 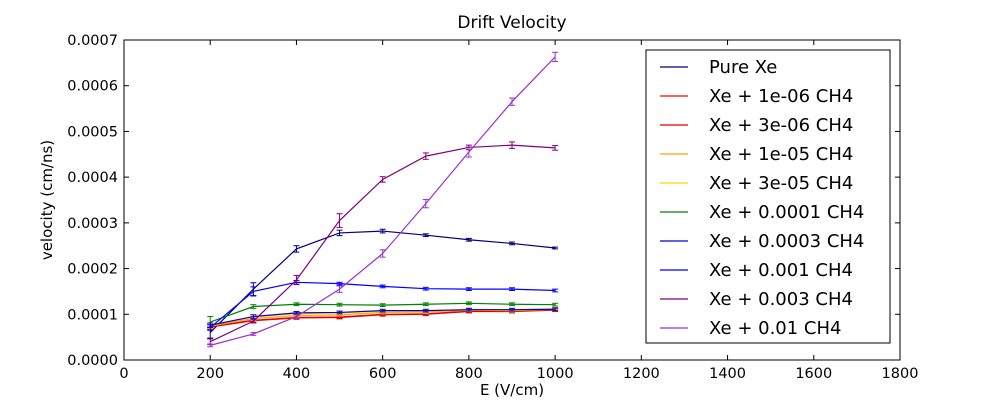 What do you see at coordinates (92, 361) in the screenshot?
I see `y-tick-label: 0.0000` at bounding box center [92, 361].